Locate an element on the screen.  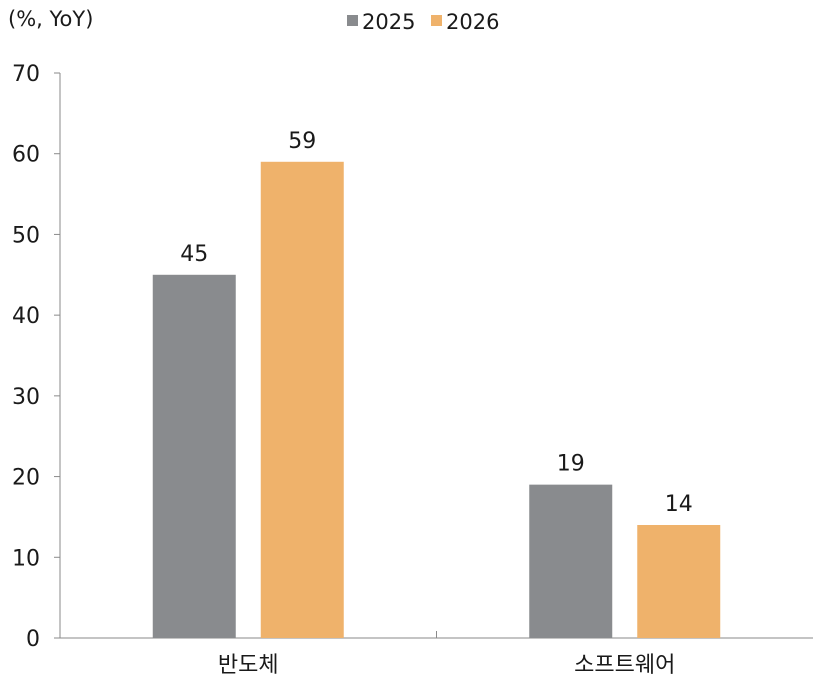
legend: 2025 2026 is located at coordinates (423, 22).